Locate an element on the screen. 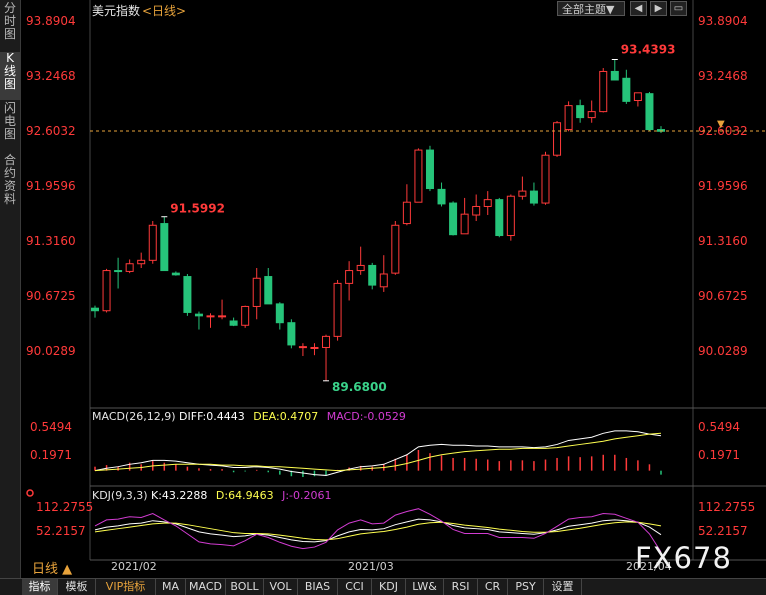 Image resolution: width=766 pixels, height=595 pixels. tab-kdj: KDJ is located at coordinates (389, 587).